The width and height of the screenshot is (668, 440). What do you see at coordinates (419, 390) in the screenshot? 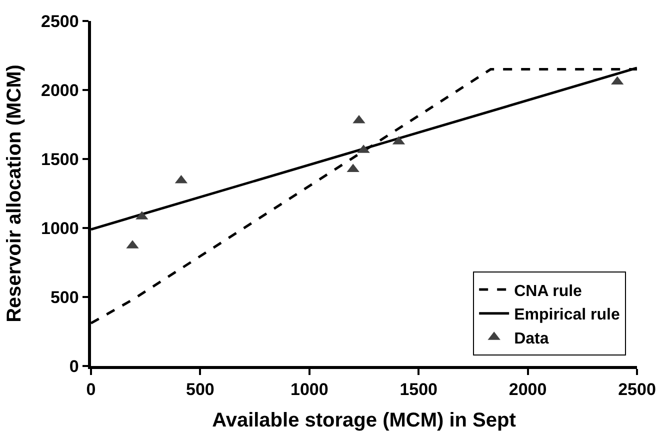
I see `x-tick-label: 1500` at bounding box center [419, 390].